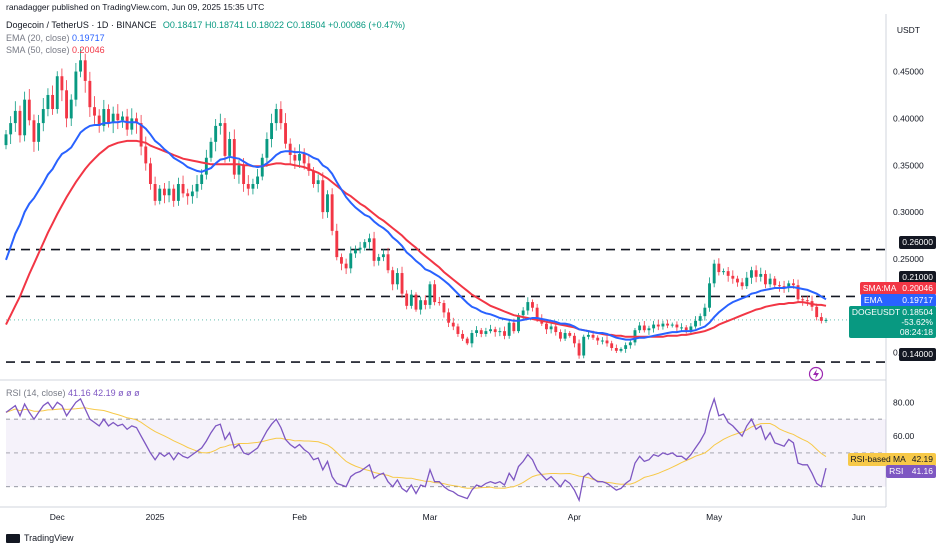 This screenshot has width=942, height=547. Describe the element at coordinates (917, 288) in the screenshot. I see `sma-tag-value: 0.20046` at that location.